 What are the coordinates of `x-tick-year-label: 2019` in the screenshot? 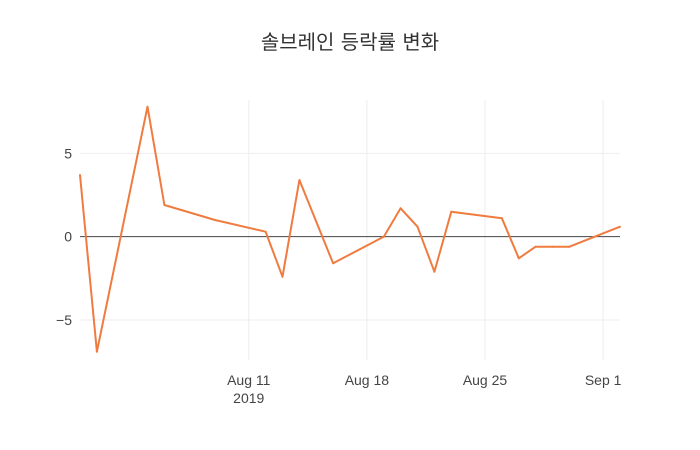 It's located at (248, 398).